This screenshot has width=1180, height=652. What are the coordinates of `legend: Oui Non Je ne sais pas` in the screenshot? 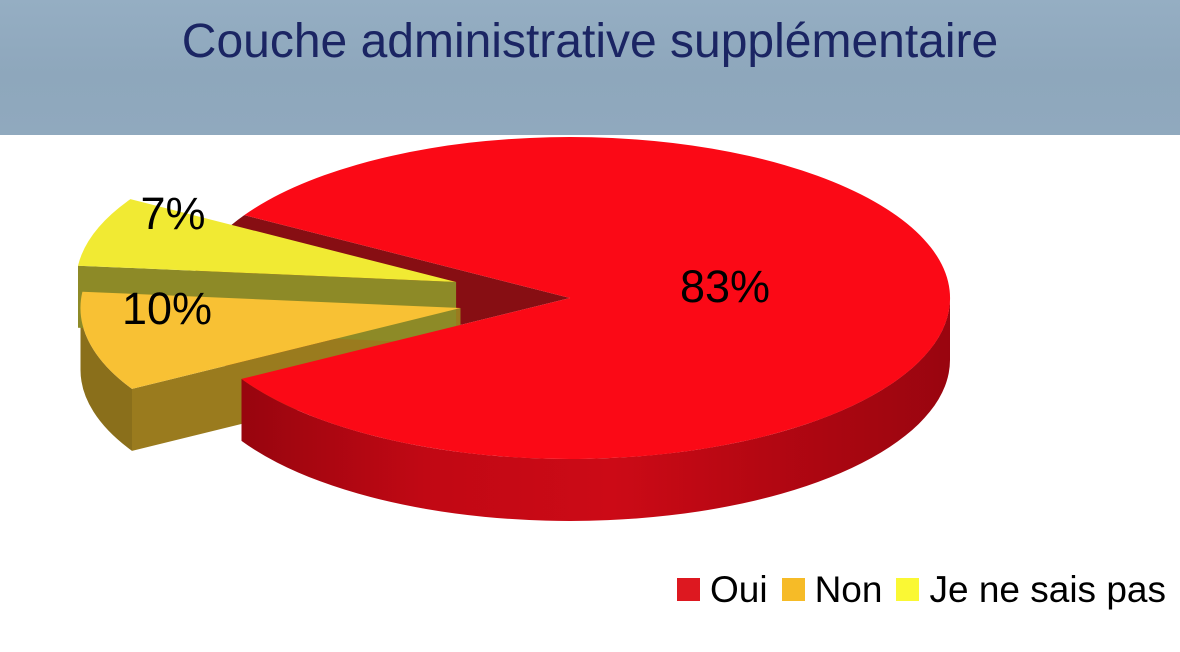 It's located at (921, 589).